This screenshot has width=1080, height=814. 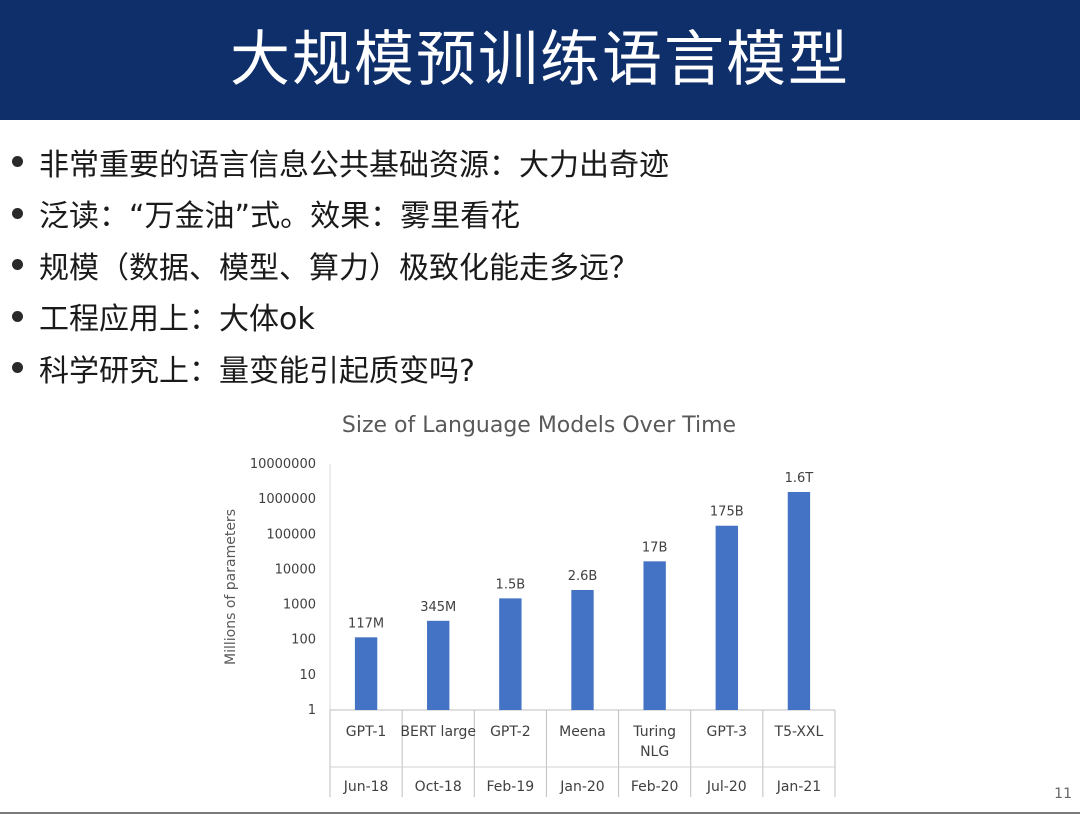 I want to click on bullet-item: 非常重要的语言信息公共基础资源：大力出奇迹, so click(x=530, y=162).